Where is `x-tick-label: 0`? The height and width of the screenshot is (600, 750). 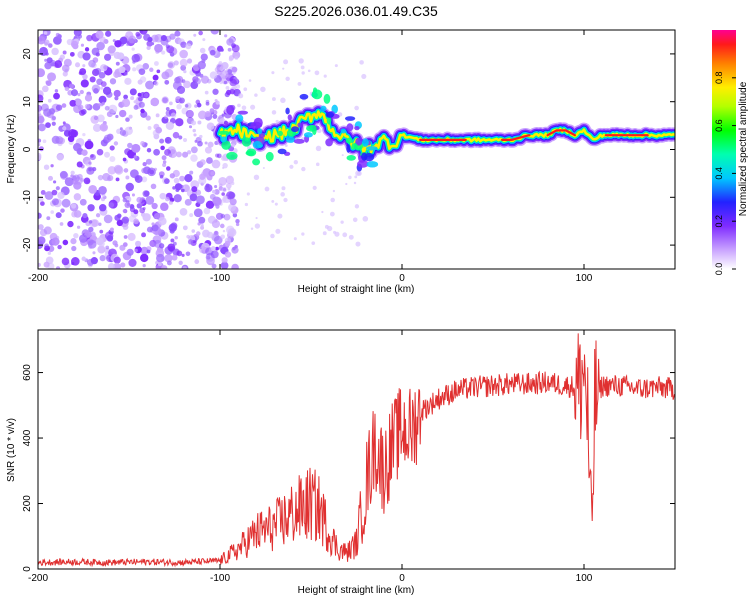
x-tick-label: 0 is located at coordinates (402, 278).